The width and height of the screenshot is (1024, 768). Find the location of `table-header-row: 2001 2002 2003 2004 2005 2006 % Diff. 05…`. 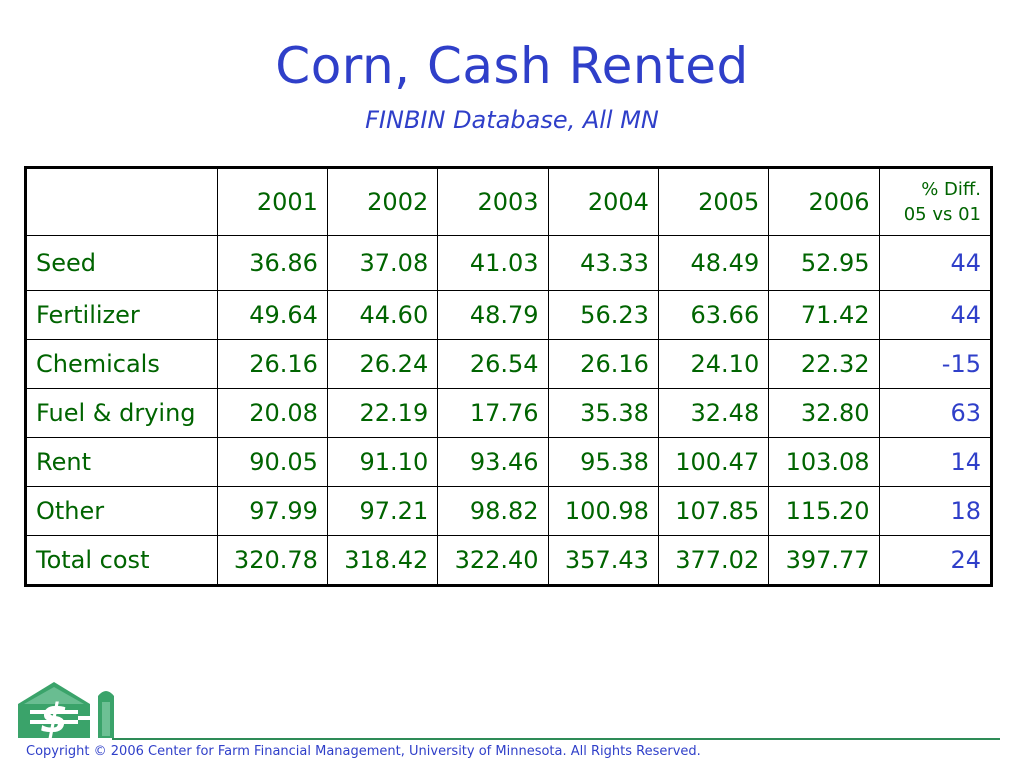

table-header-row: 2001 2002 2003 2004 2005 2006 % Diff. 05… is located at coordinates (509, 202).